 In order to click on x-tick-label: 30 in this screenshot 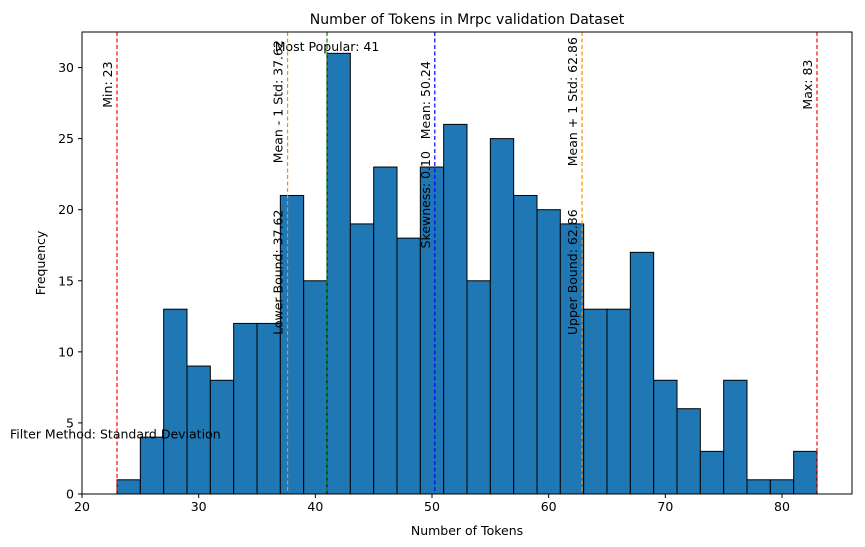, I will do `click(199, 506)`.